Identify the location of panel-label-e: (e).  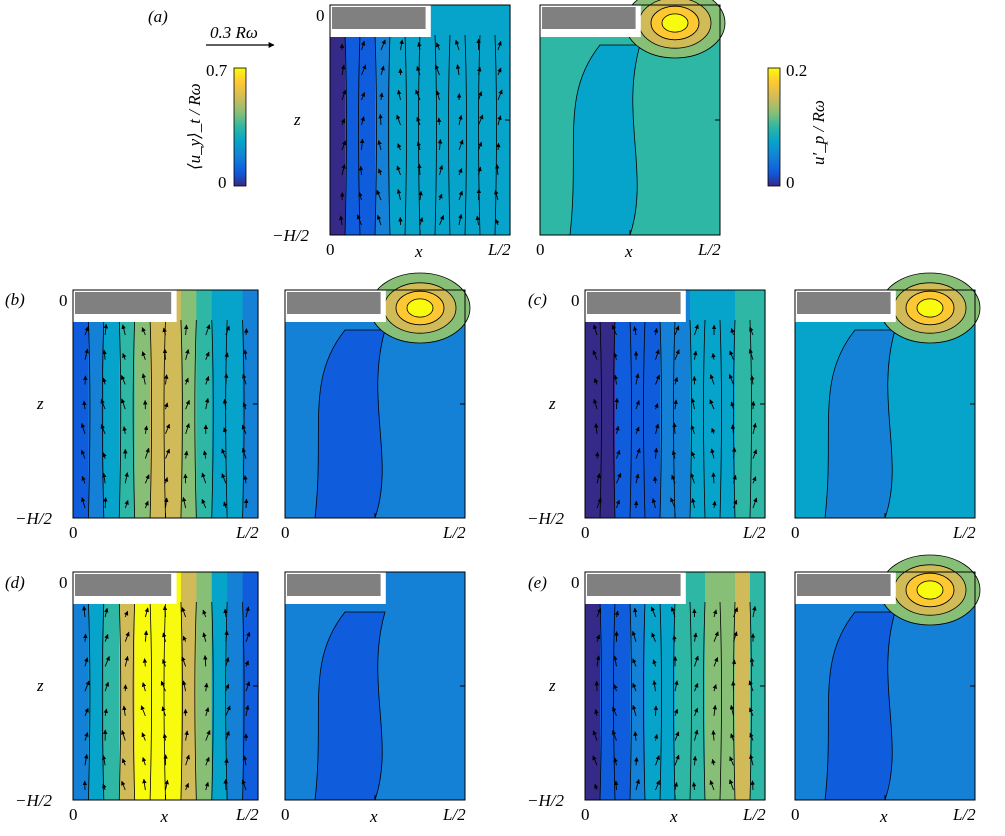
(537, 582).